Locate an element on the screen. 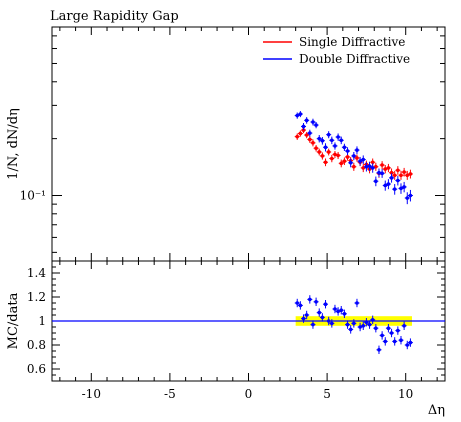 This screenshot has height=422, width=461. ratio-y-tick-label: 1 is located at coordinates (42, 321).